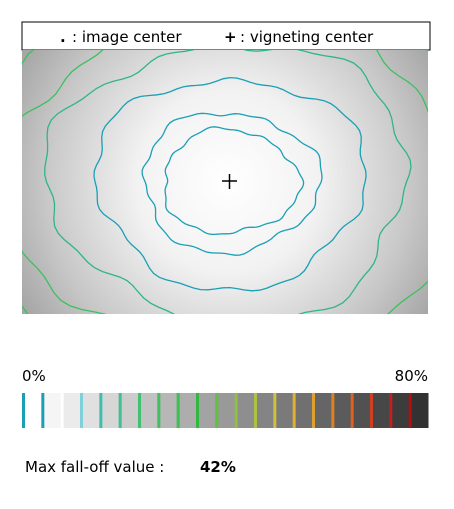 The width and height of the screenshot is (454, 509). Describe the element at coordinates (63, 37) in the screenshot. I see `legend-symbol: .` at that location.